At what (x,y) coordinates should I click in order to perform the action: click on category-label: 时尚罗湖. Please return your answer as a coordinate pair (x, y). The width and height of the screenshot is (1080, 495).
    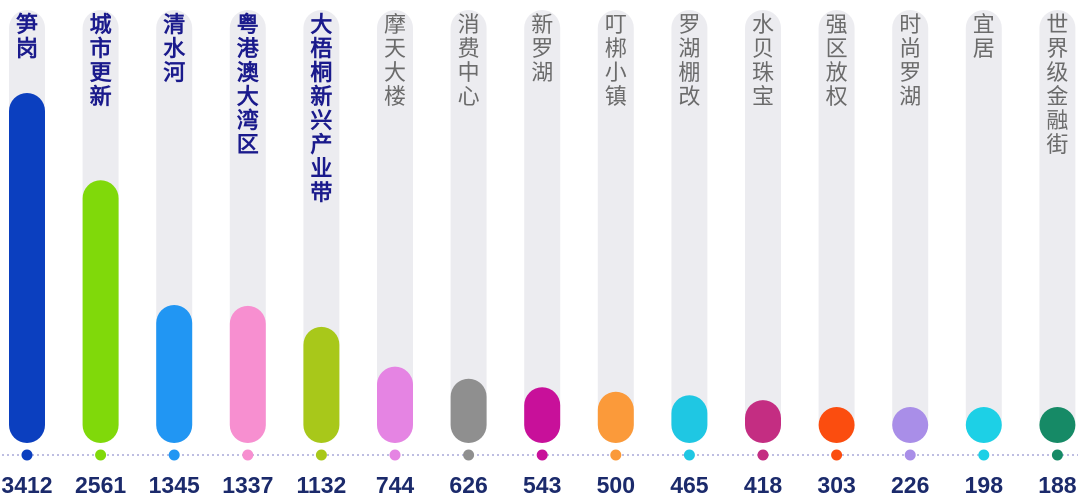
    Looking at the image, I should click on (910, 60).